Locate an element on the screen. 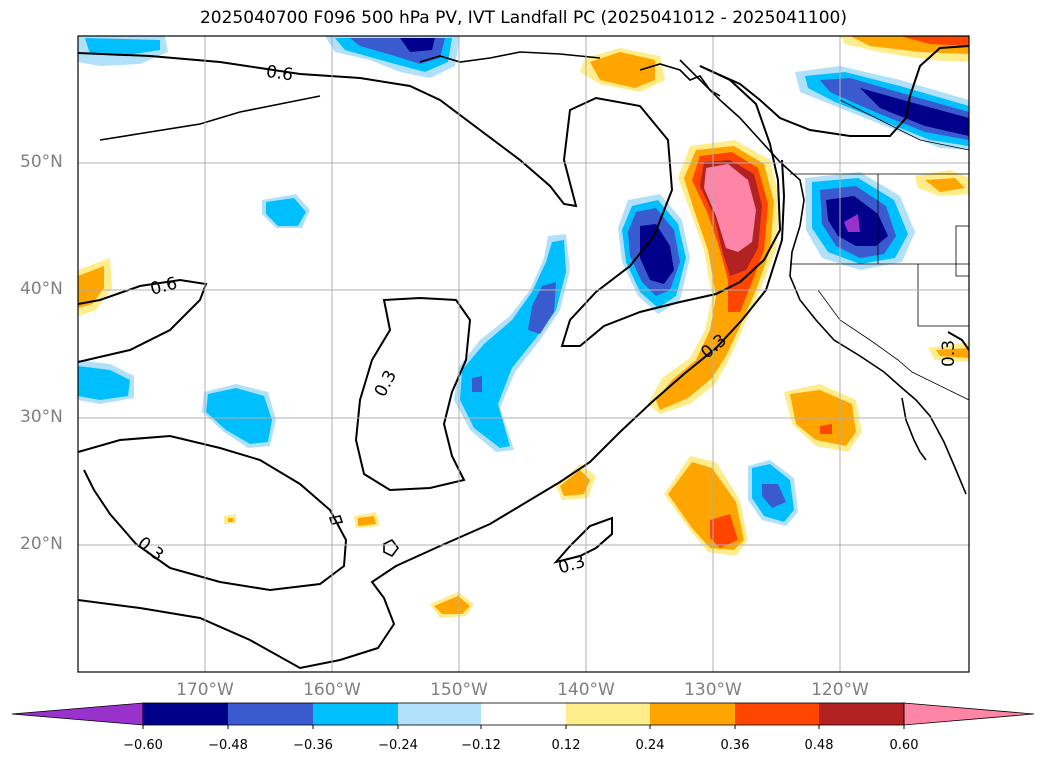 This screenshot has width=1047, height=765. colorbar-tick-label: 0.48 is located at coordinates (819, 745).